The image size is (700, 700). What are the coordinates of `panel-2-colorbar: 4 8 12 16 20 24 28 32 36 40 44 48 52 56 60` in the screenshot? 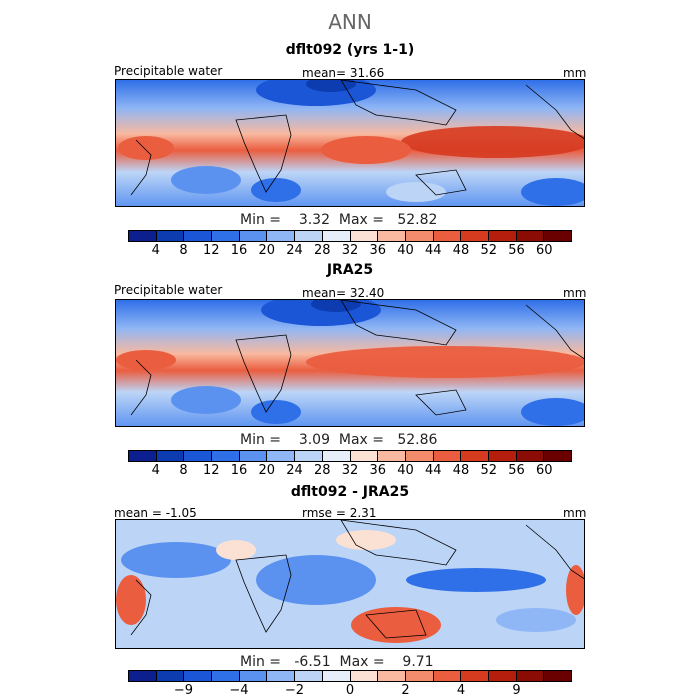 It's located at (350, 465).